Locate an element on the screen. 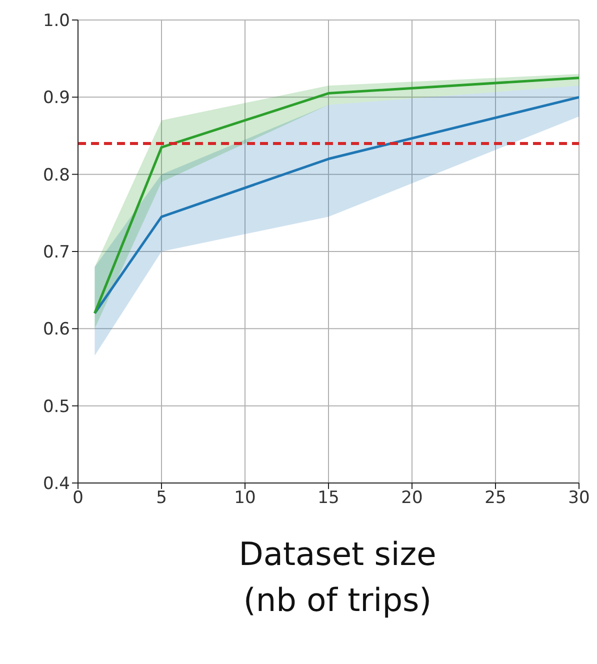  y-tick-label: 0.4 is located at coordinates (56, 484).